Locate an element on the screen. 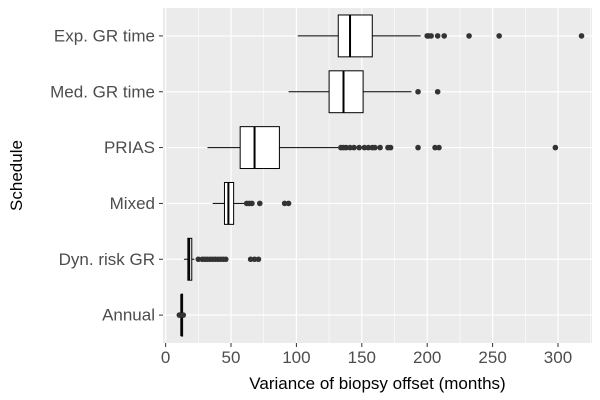  y-tick-label: PRIAS is located at coordinates (129, 147).